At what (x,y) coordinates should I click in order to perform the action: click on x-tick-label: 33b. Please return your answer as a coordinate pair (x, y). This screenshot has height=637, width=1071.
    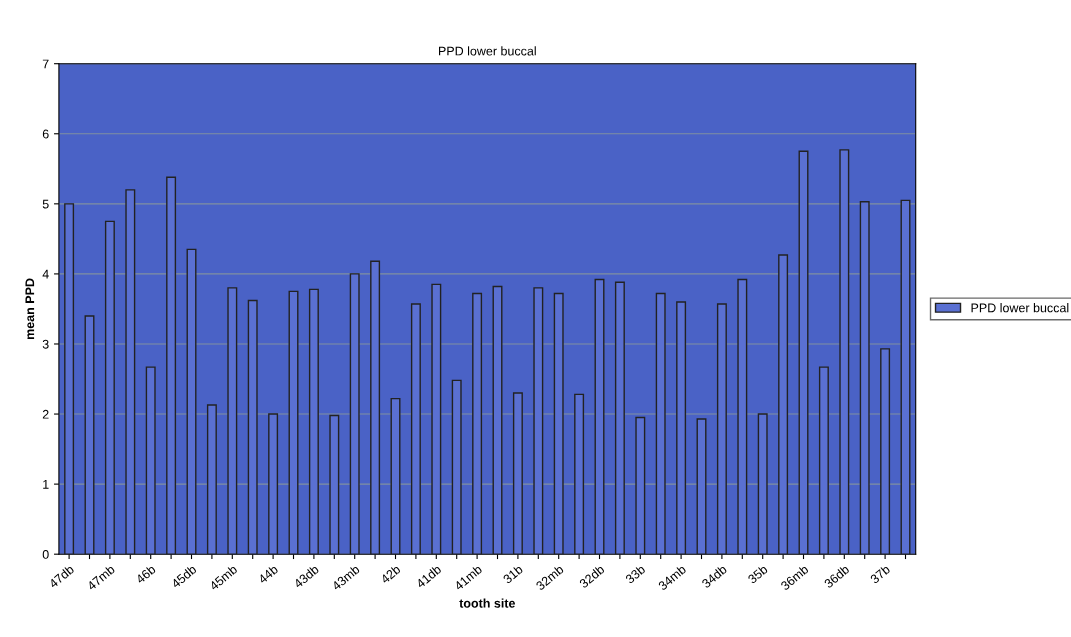
    Looking at the image, I should click on (635, 574).